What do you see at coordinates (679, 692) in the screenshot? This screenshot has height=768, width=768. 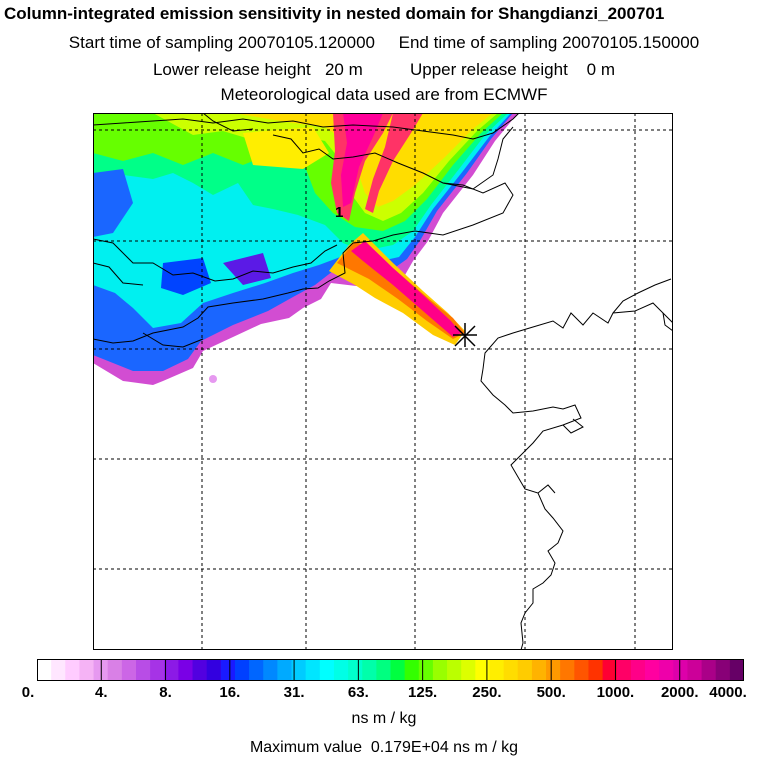 I see `colorbar-tick-label: 2000.` at bounding box center [679, 692].